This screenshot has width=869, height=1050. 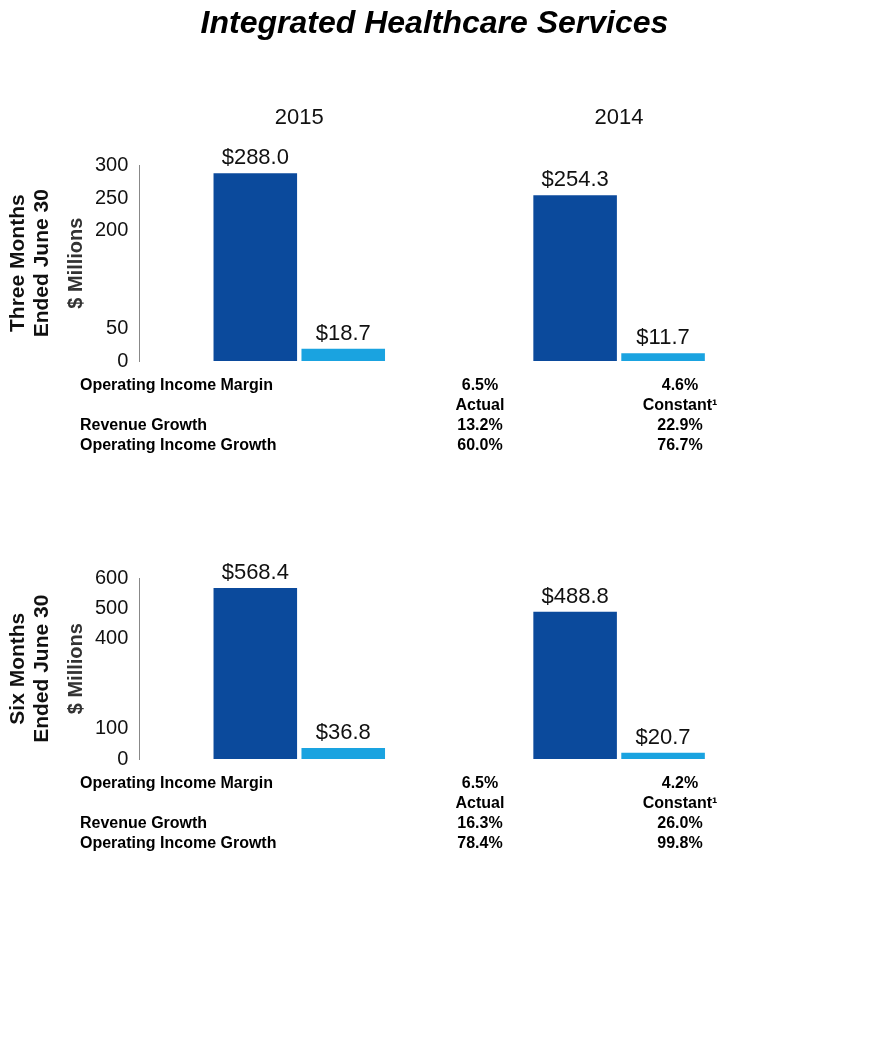 I want to click on data-label: $254.3, so click(x=575, y=179).